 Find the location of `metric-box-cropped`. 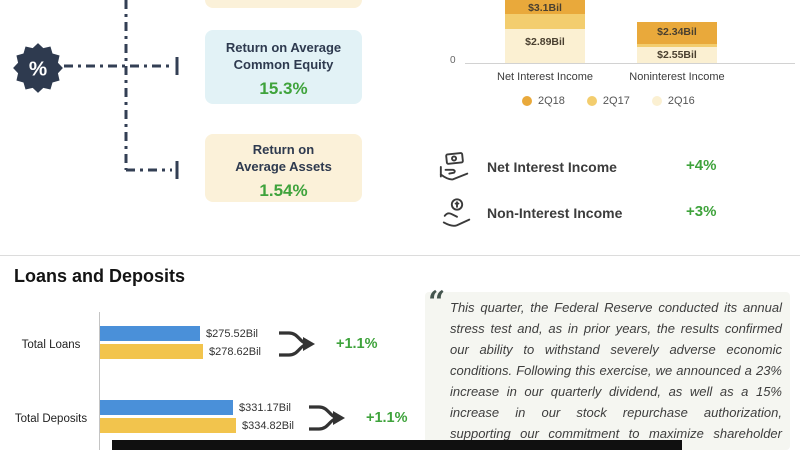

metric-box-cropped is located at coordinates (283, 4).